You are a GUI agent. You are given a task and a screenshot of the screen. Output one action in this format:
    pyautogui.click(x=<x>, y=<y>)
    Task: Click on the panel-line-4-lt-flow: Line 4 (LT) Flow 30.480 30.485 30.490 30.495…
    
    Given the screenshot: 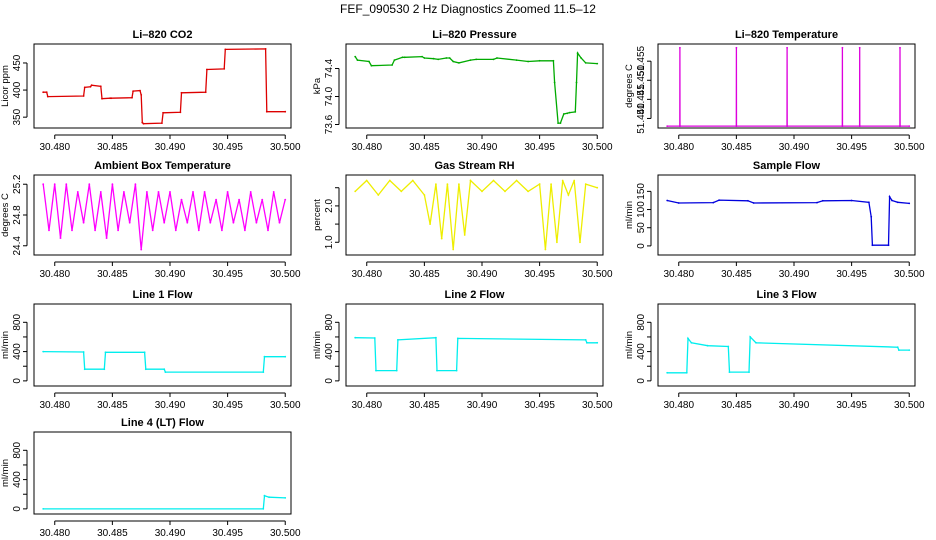 What is the action you would take?
    pyautogui.click(x=150, y=478)
    